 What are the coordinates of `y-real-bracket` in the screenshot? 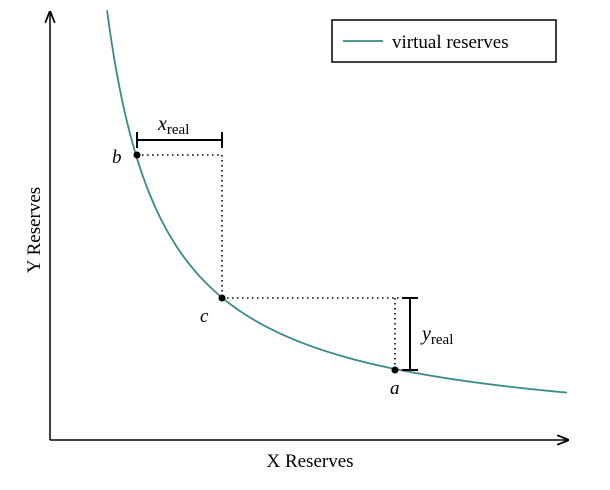 It's located at (410, 334).